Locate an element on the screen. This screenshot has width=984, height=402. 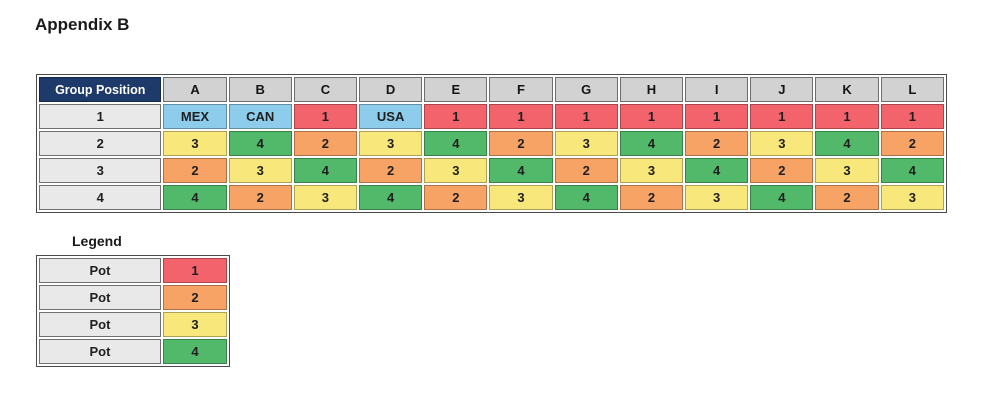
column-header-D: D is located at coordinates (391, 89).